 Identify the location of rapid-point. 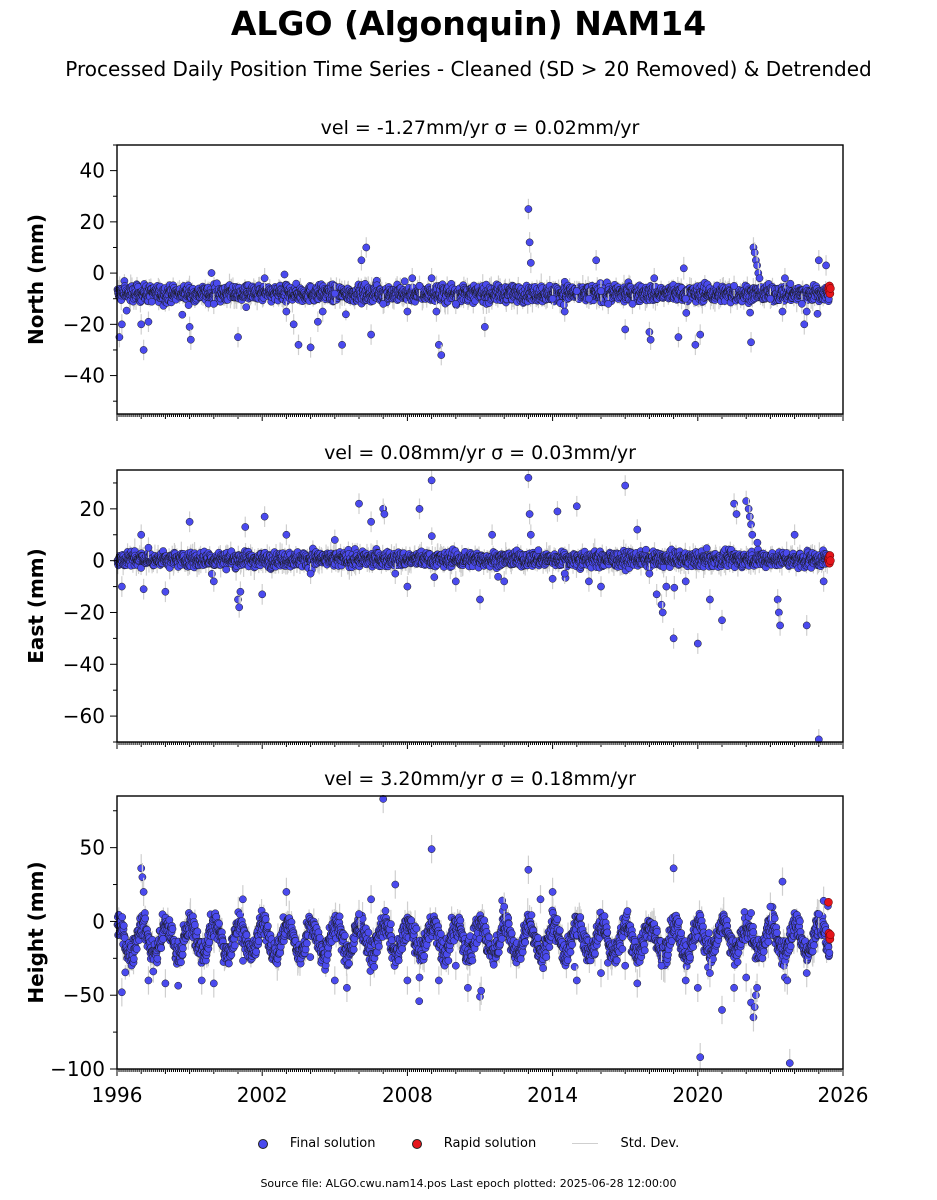
(830, 288).